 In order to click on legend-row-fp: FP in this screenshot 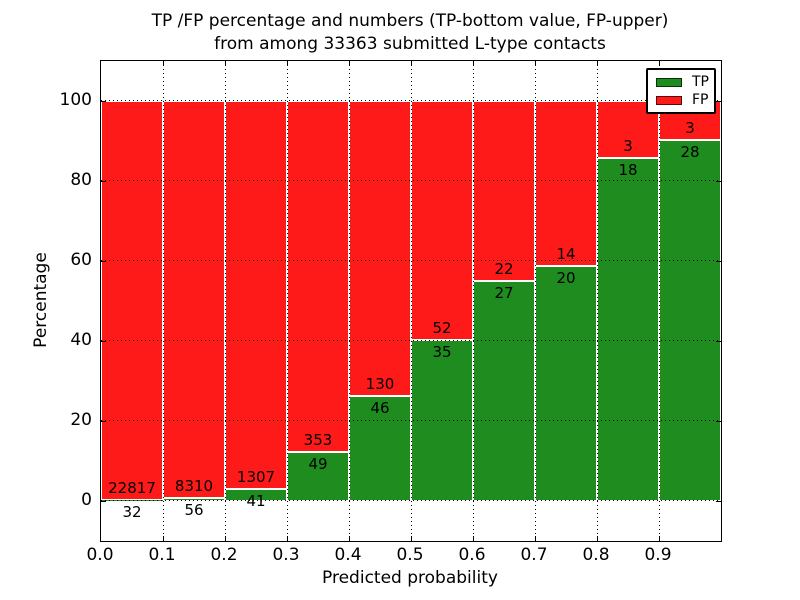, I will do `click(681, 100)`.